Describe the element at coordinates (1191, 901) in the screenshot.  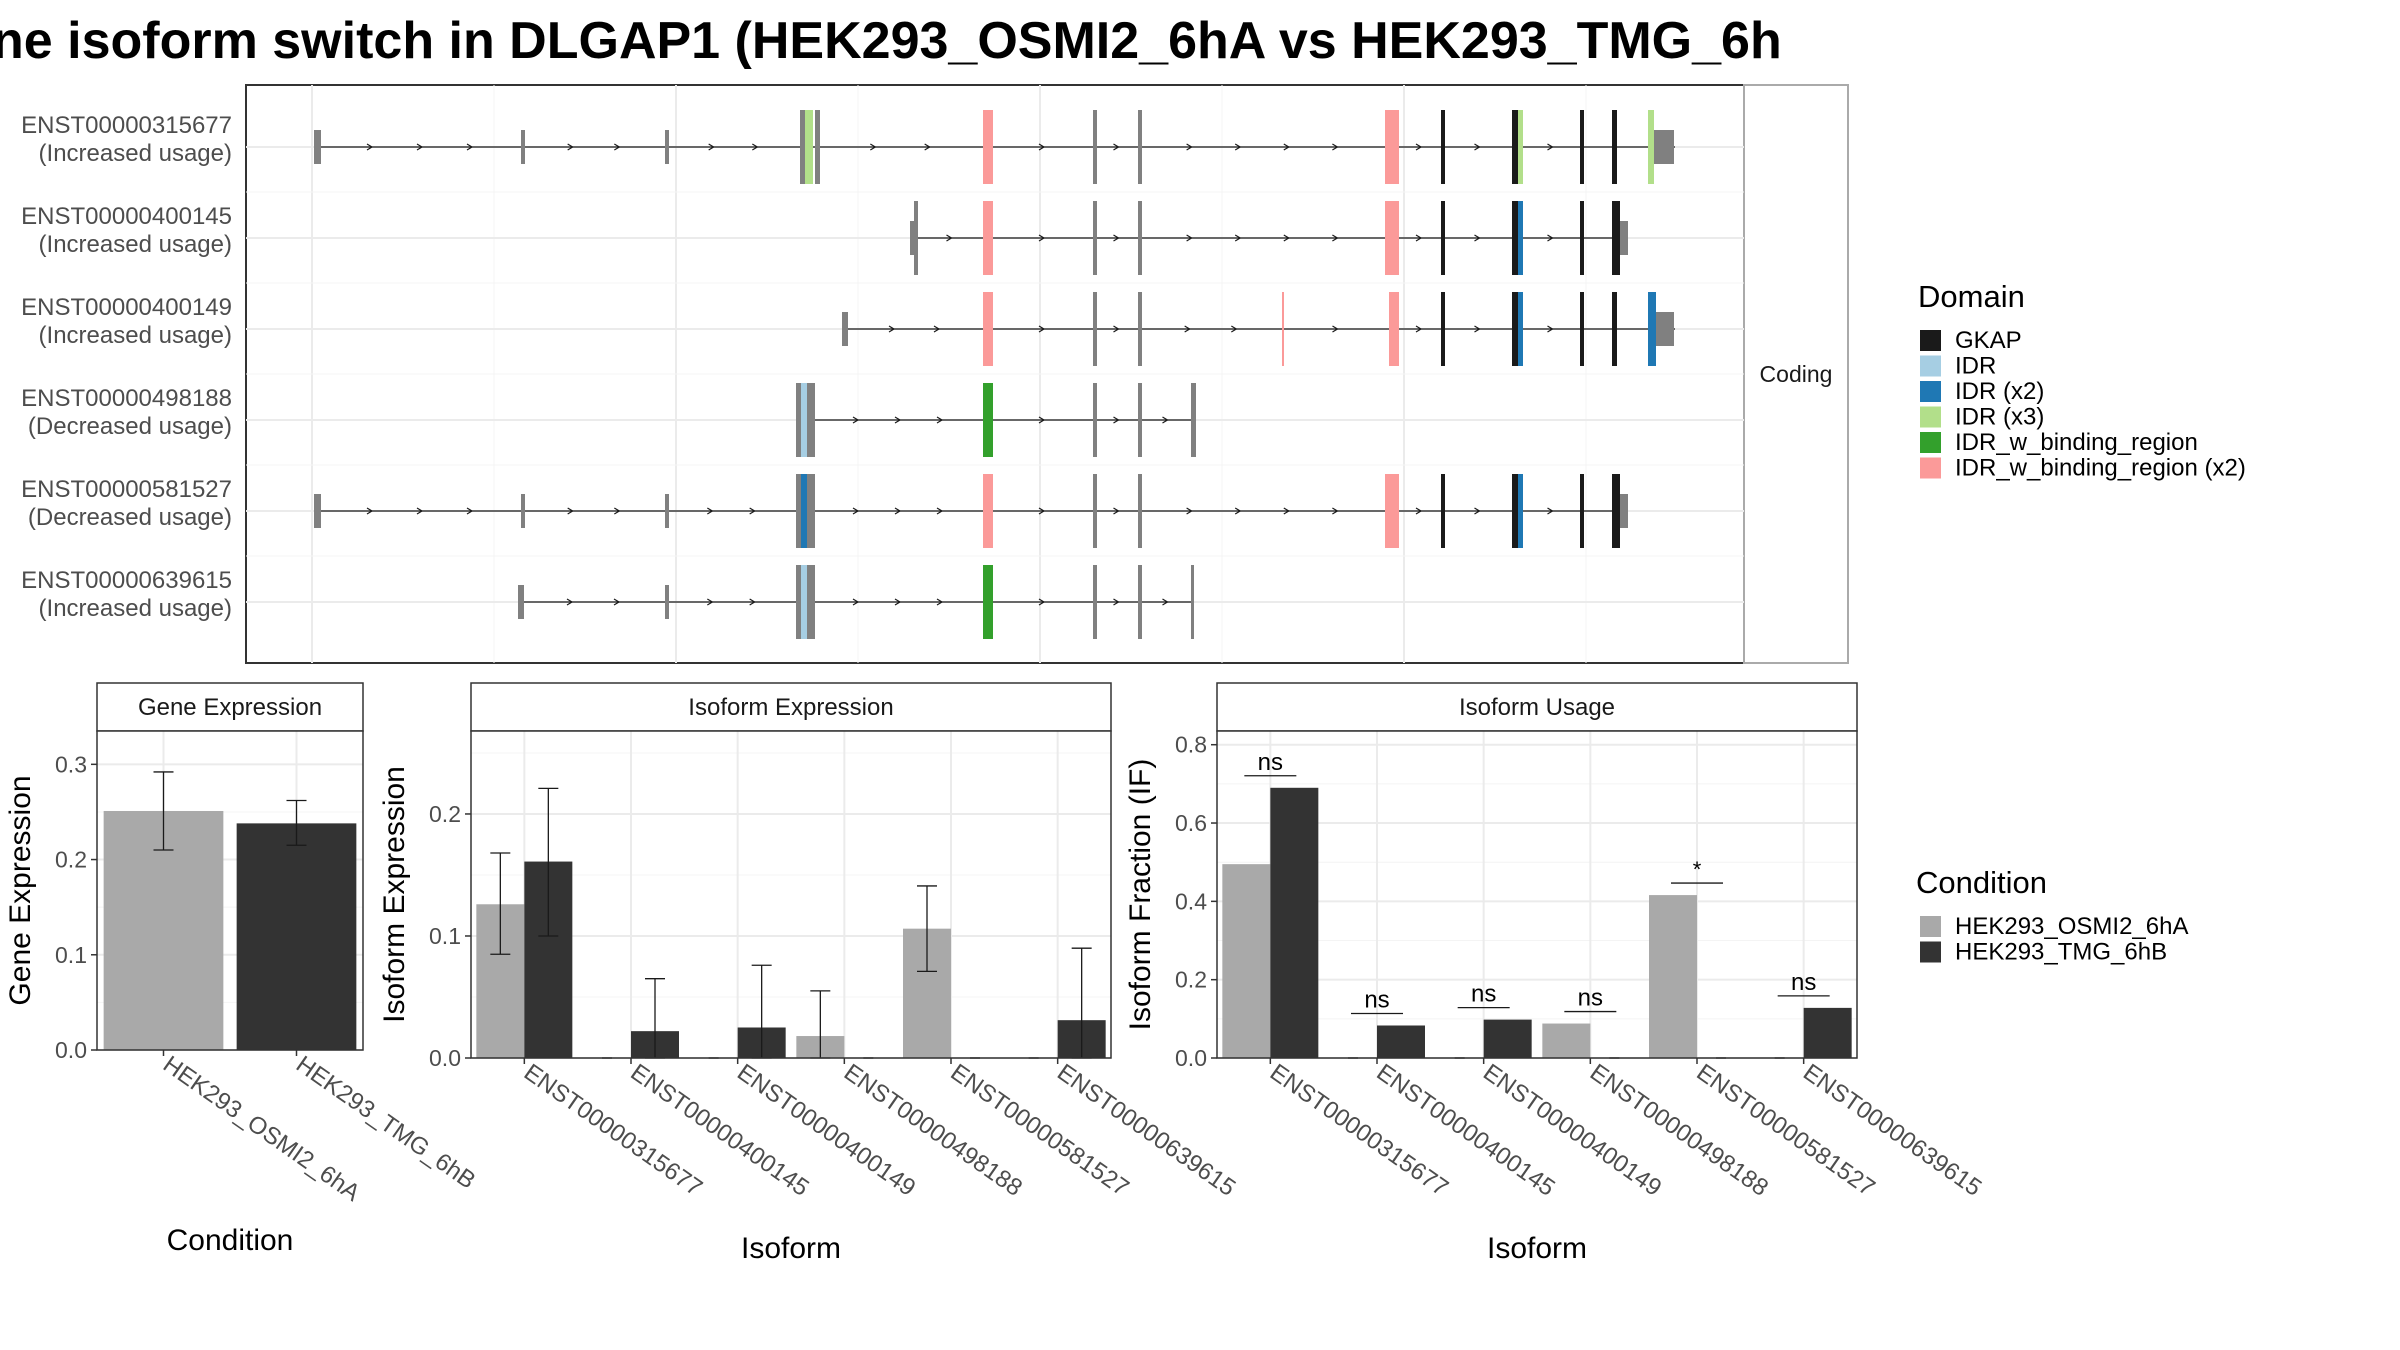
I see `y-tick-label: 0.4` at that location.